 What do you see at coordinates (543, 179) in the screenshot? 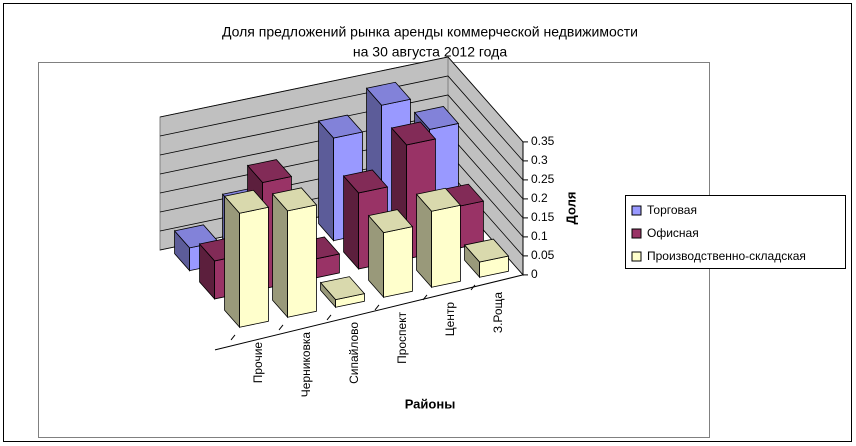
I see `y-tick-label: 0.25` at bounding box center [543, 179].